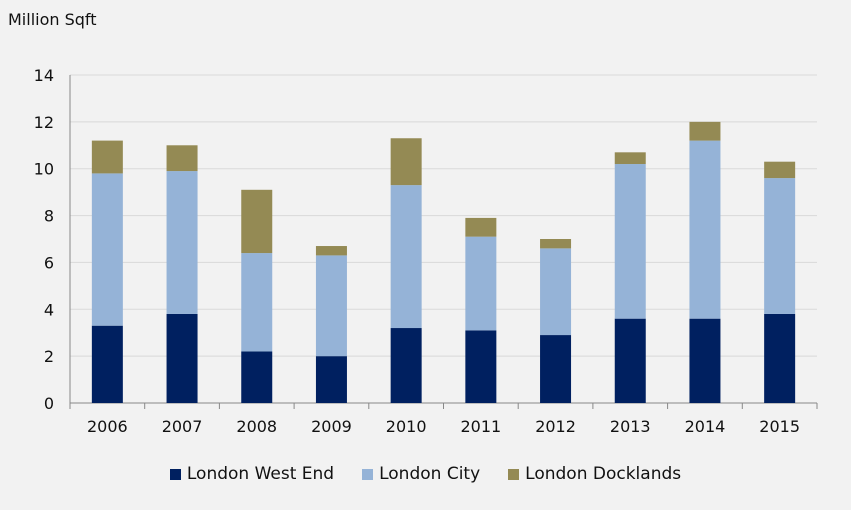 The height and width of the screenshot is (531, 851). Describe the element at coordinates (406, 426) in the screenshot. I see `x-tick-label: 2010` at that location.